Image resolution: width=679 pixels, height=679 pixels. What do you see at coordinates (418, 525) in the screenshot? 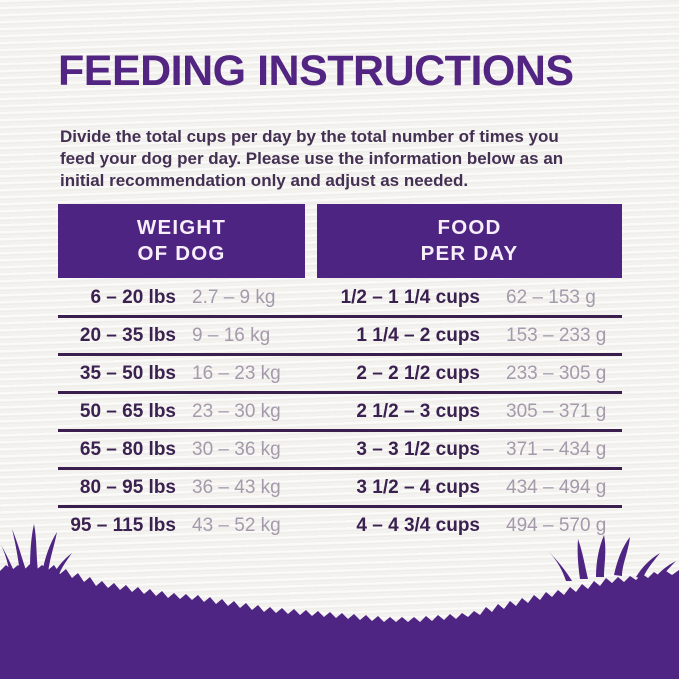
I see `food-cups-value: 4 – 4 3/4 cups` at bounding box center [418, 525].